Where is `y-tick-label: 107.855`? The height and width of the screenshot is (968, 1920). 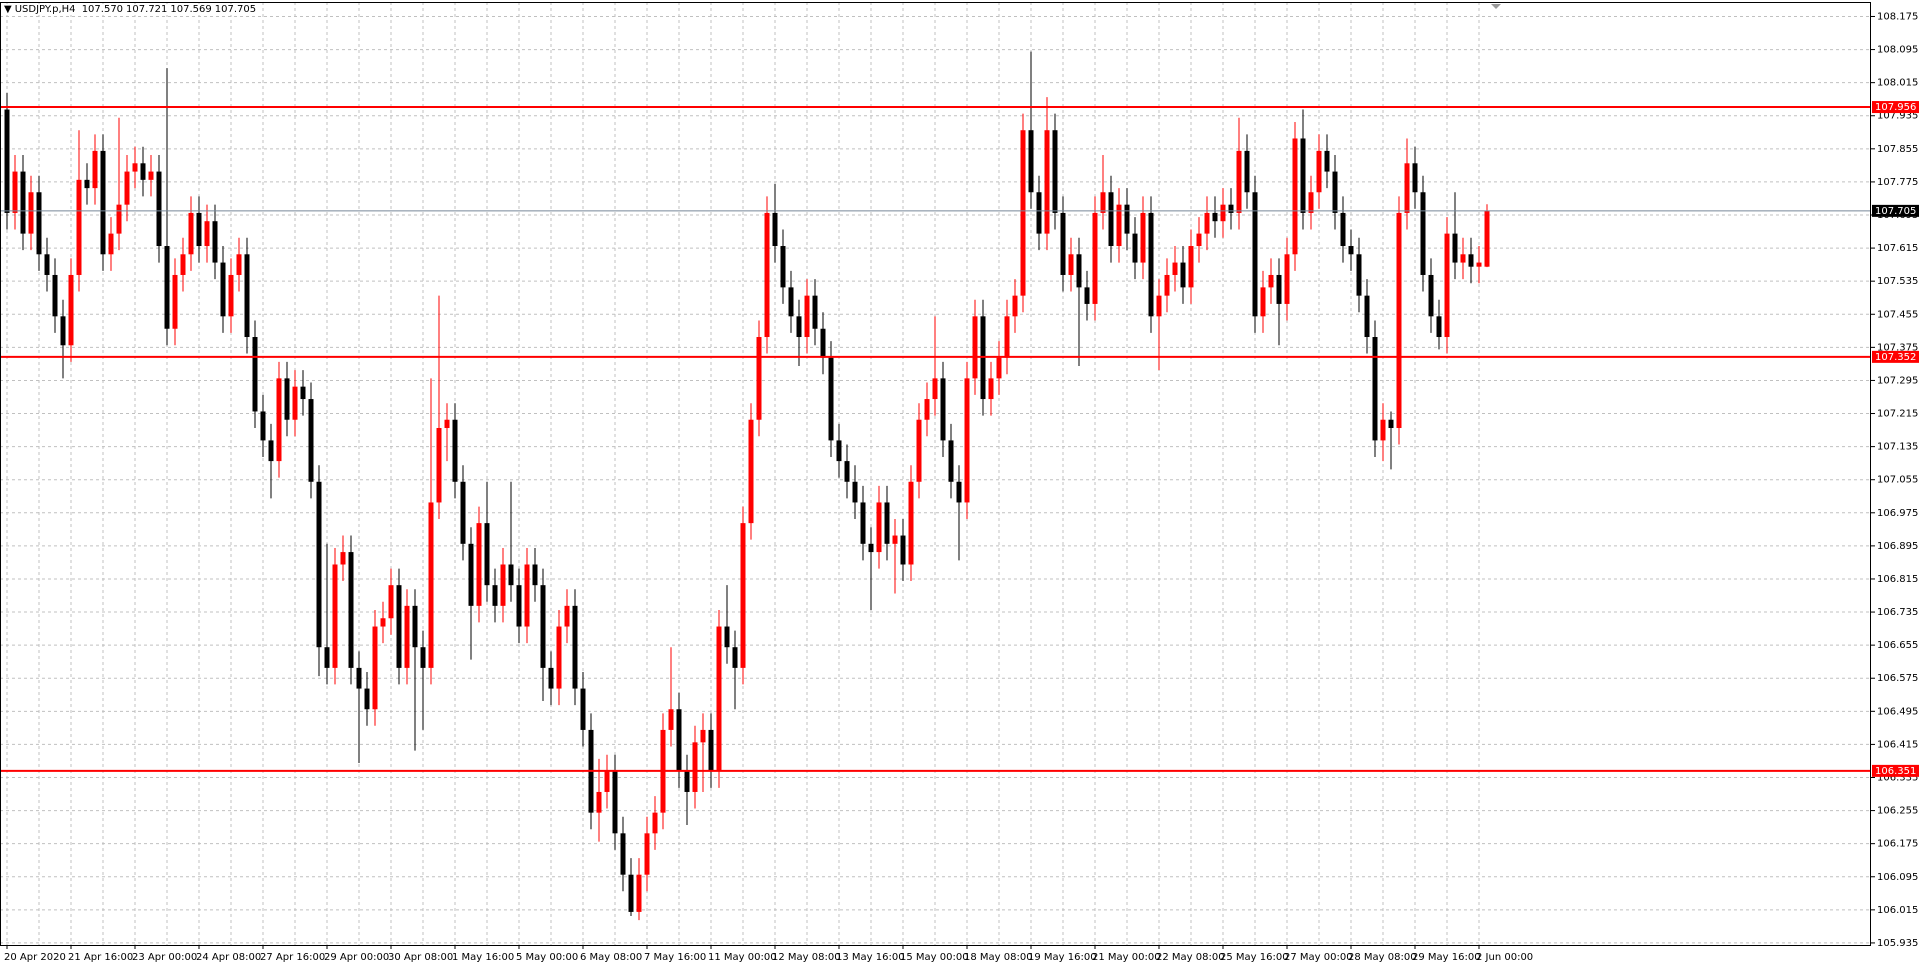
y-tick-label: 107.855 is located at coordinates (1897, 149).